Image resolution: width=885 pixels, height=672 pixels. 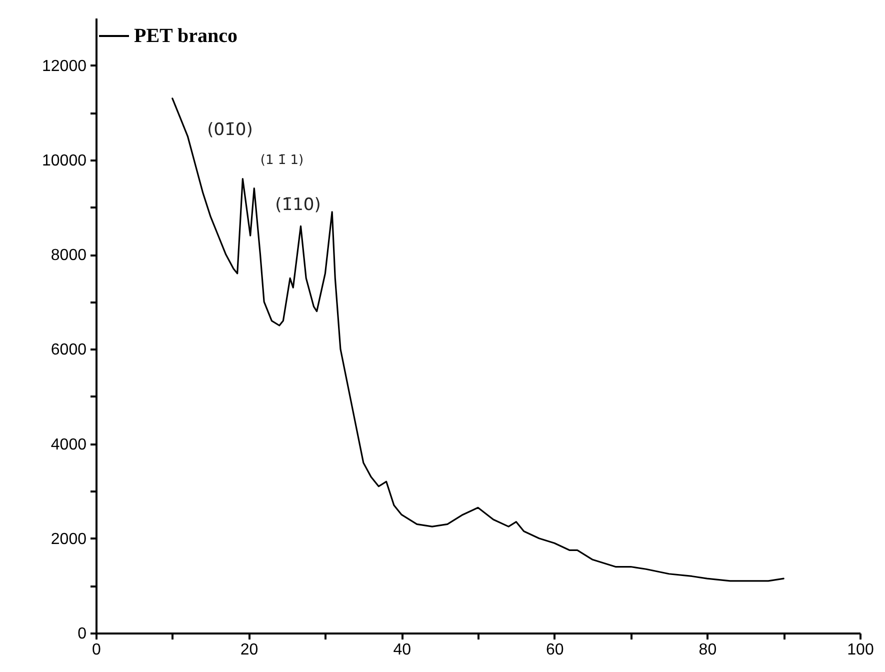 I want to click on x-tick-label: 0, so click(x=97, y=650).